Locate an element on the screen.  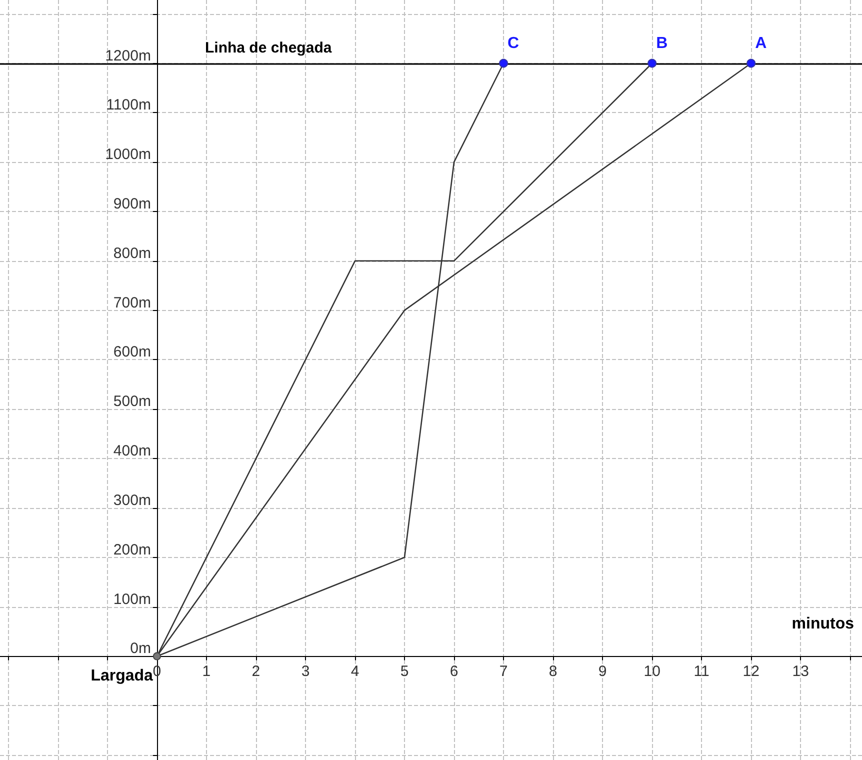
x-tick-label: 7 is located at coordinates (503, 671).